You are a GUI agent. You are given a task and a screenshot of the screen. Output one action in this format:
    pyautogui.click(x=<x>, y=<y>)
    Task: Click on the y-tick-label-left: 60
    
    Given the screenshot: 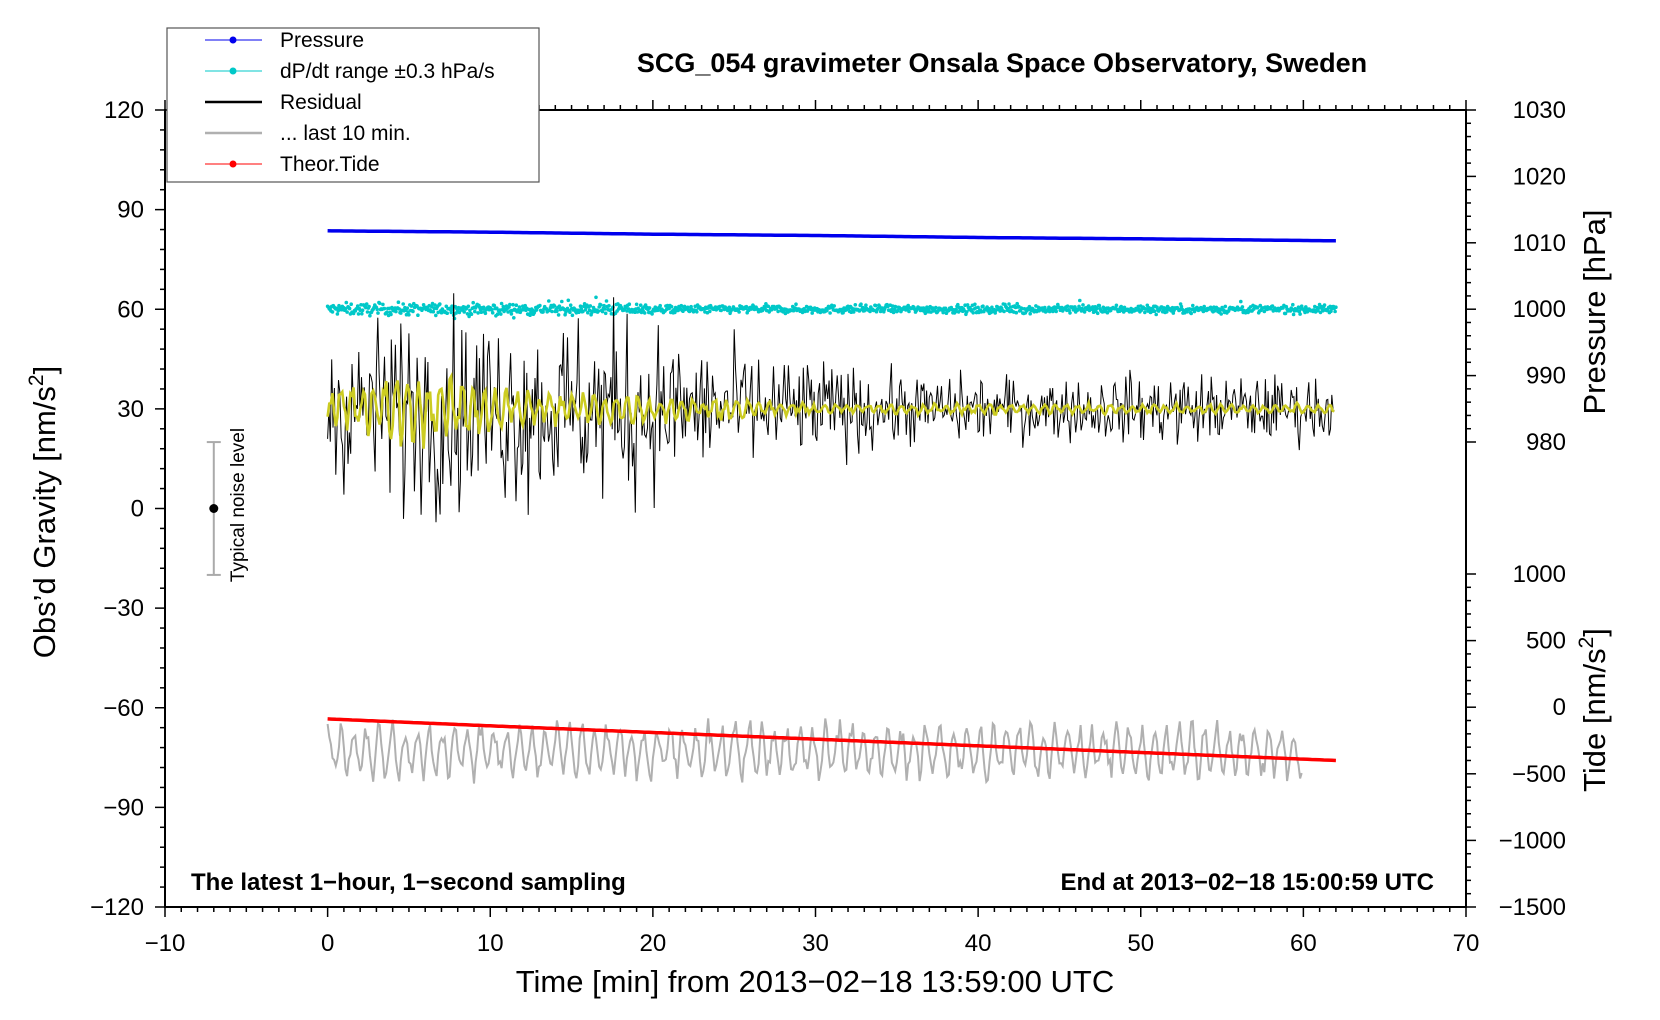 What is the action you would take?
    pyautogui.click(x=130, y=309)
    